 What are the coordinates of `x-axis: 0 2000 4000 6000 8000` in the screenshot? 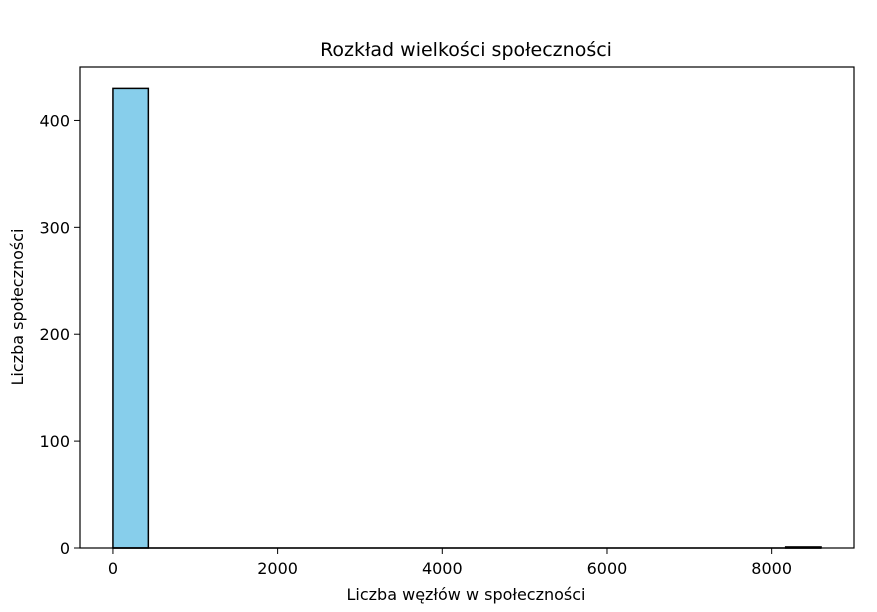 It's located at (450, 563).